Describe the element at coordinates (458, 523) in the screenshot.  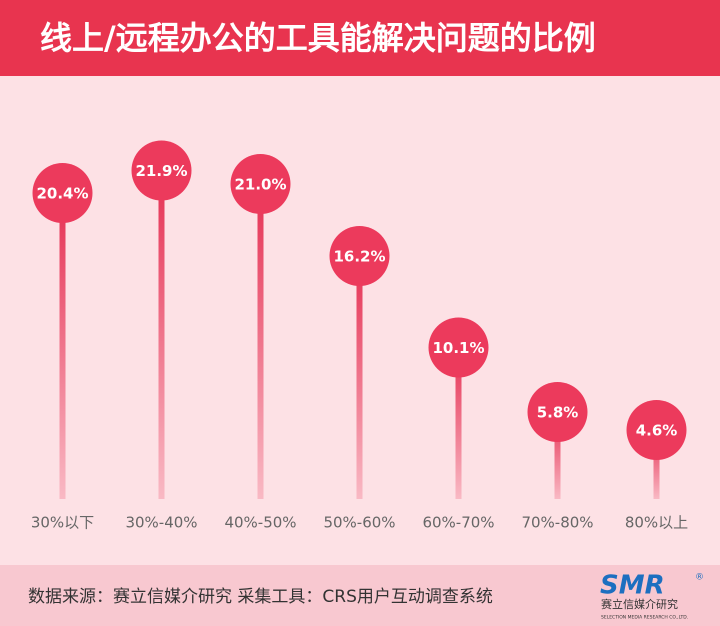
I see `x-tick-label: 60%-70%` at that location.